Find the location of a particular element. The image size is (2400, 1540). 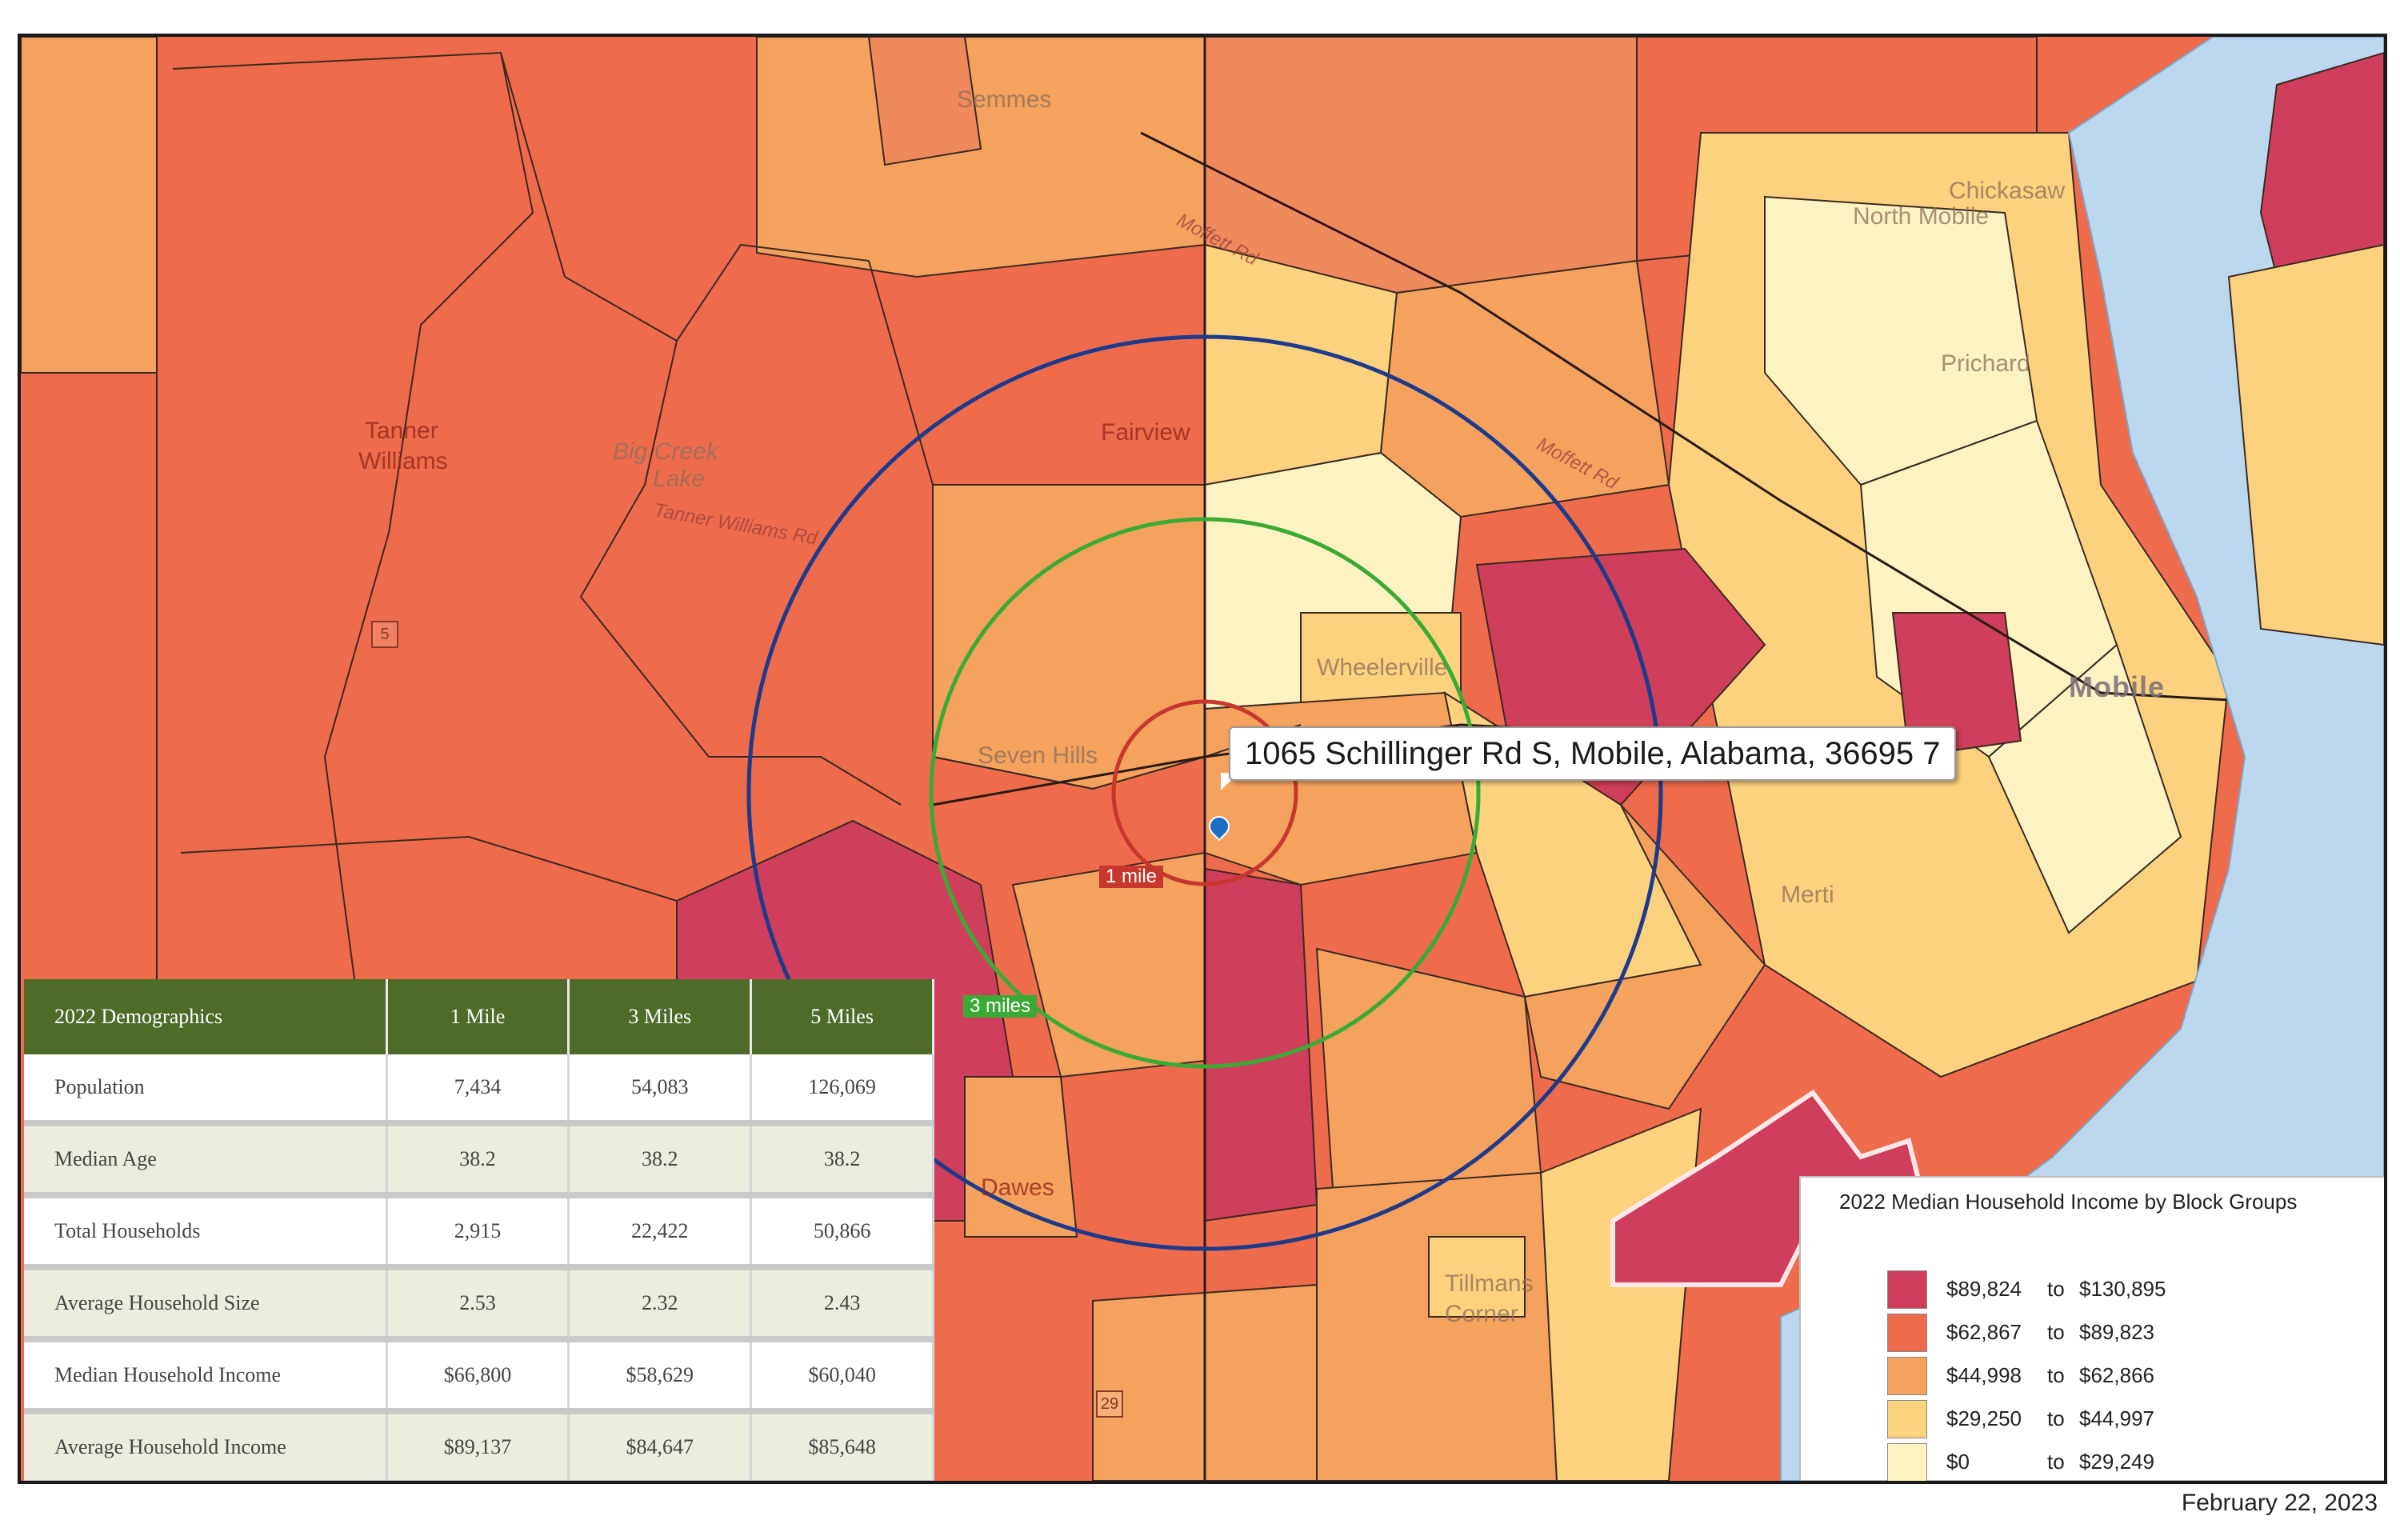

cell-1-mile: 2.53 is located at coordinates (478, 1304).